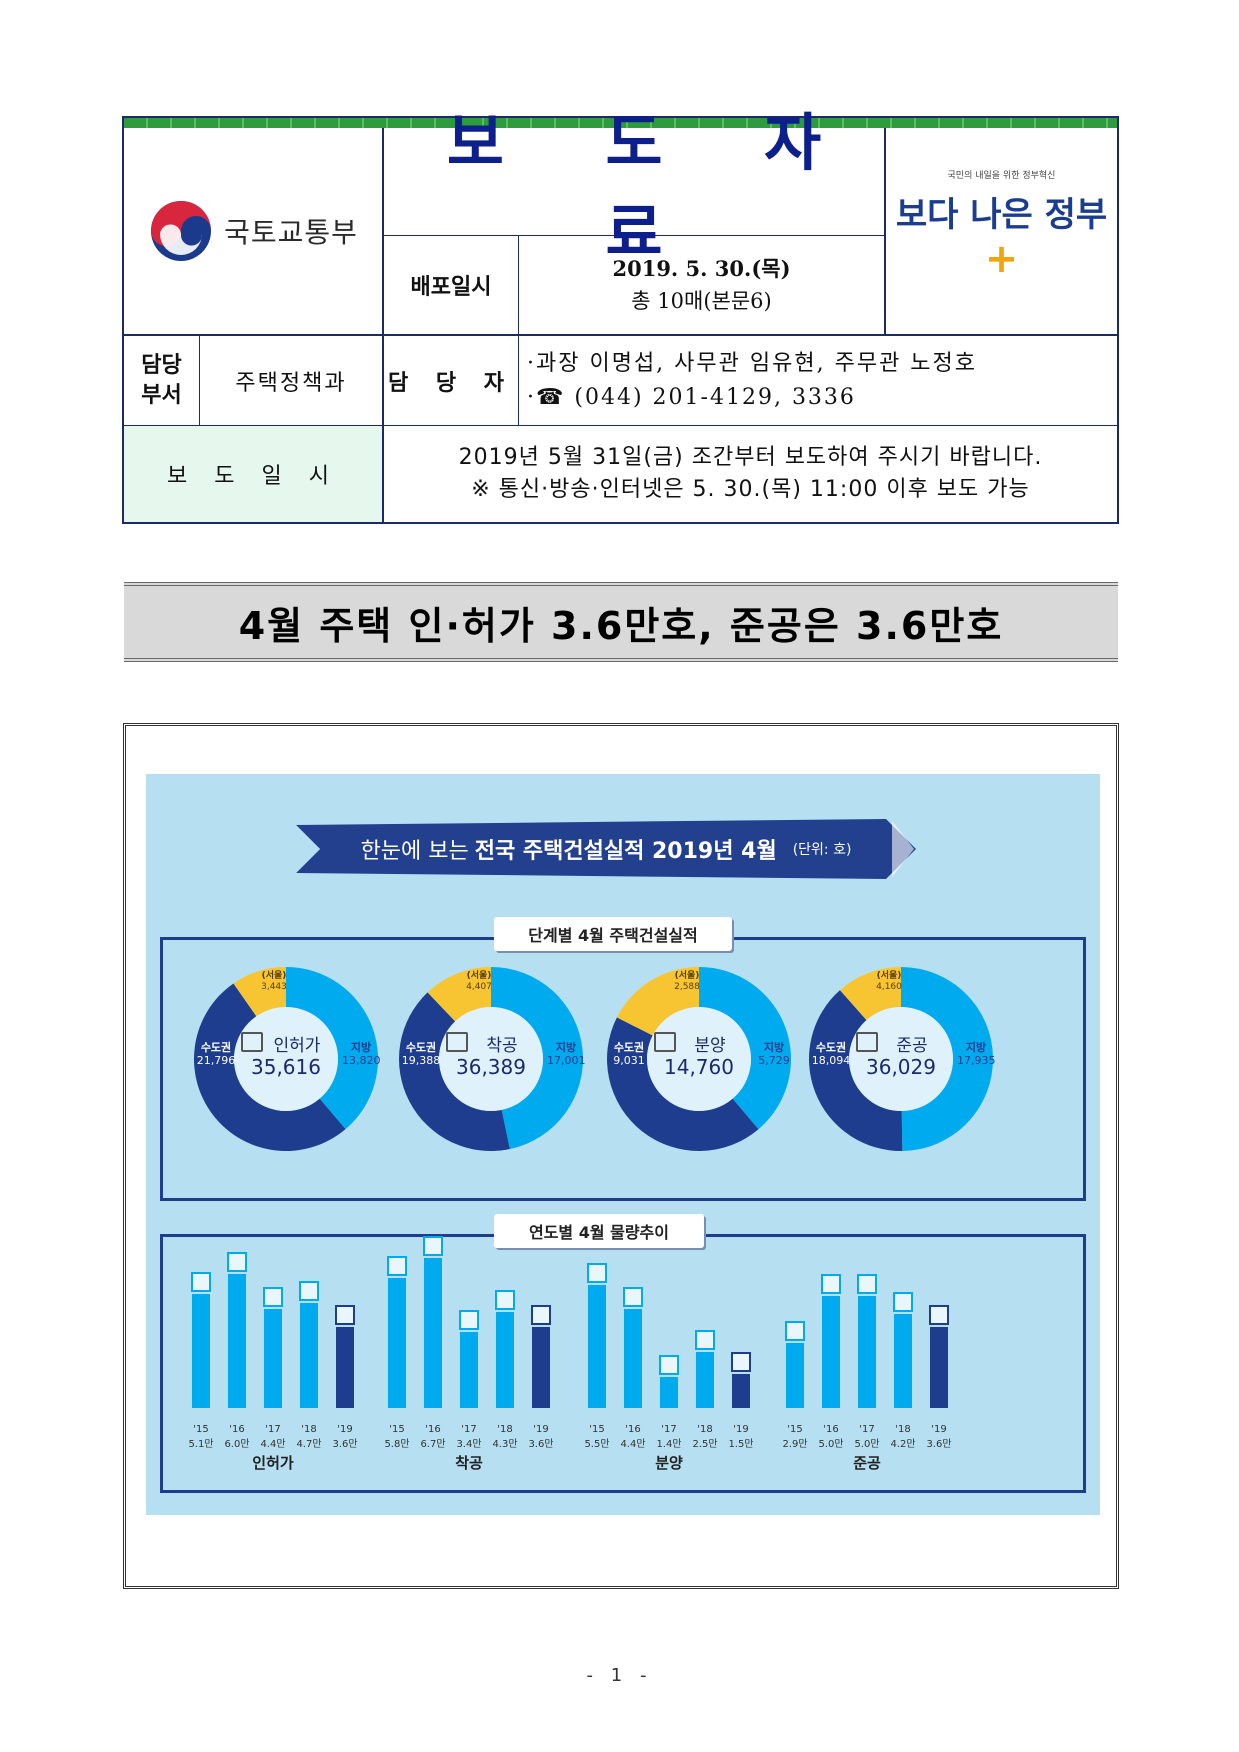 The height and width of the screenshot is (1752, 1239). What do you see at coordinates (479, 987) in the screenshot?
I see `seoul-value: 4,407` at bounding box center [479, 987].